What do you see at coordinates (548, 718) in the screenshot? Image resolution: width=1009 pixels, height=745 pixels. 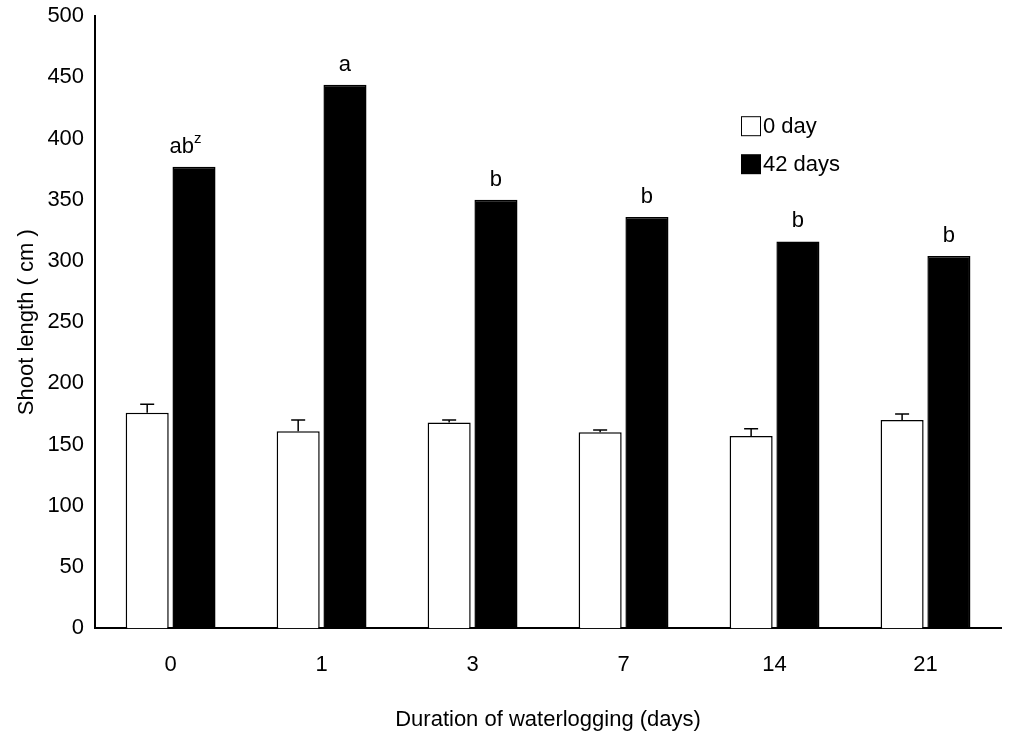 I see `x-axis-title: Duration of waterlogging (days)` at bounding box center [548, 718].